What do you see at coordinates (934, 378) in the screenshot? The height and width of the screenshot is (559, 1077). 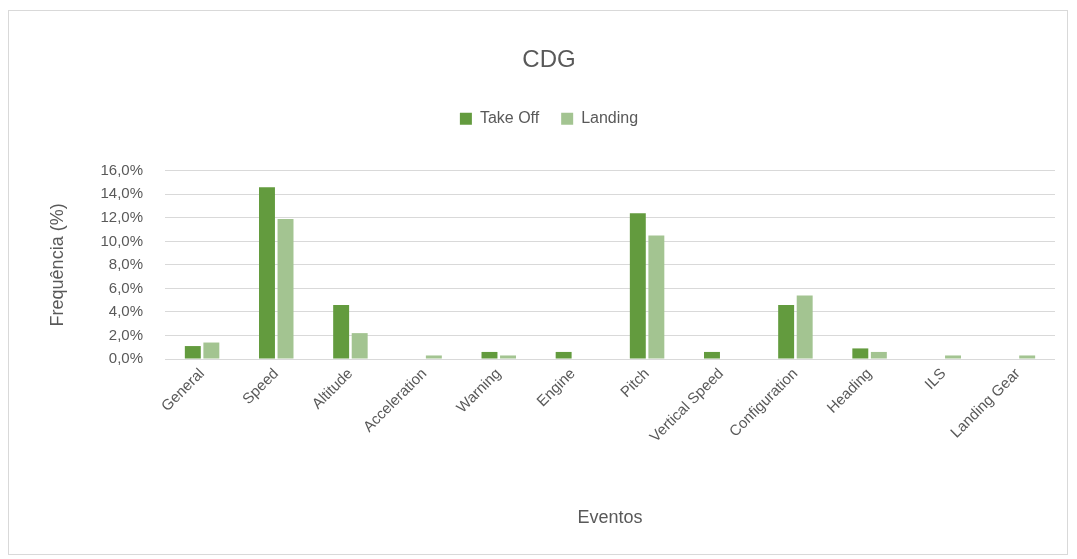 I see `x-tick-label: ILS` at bounding box center [934, 378].